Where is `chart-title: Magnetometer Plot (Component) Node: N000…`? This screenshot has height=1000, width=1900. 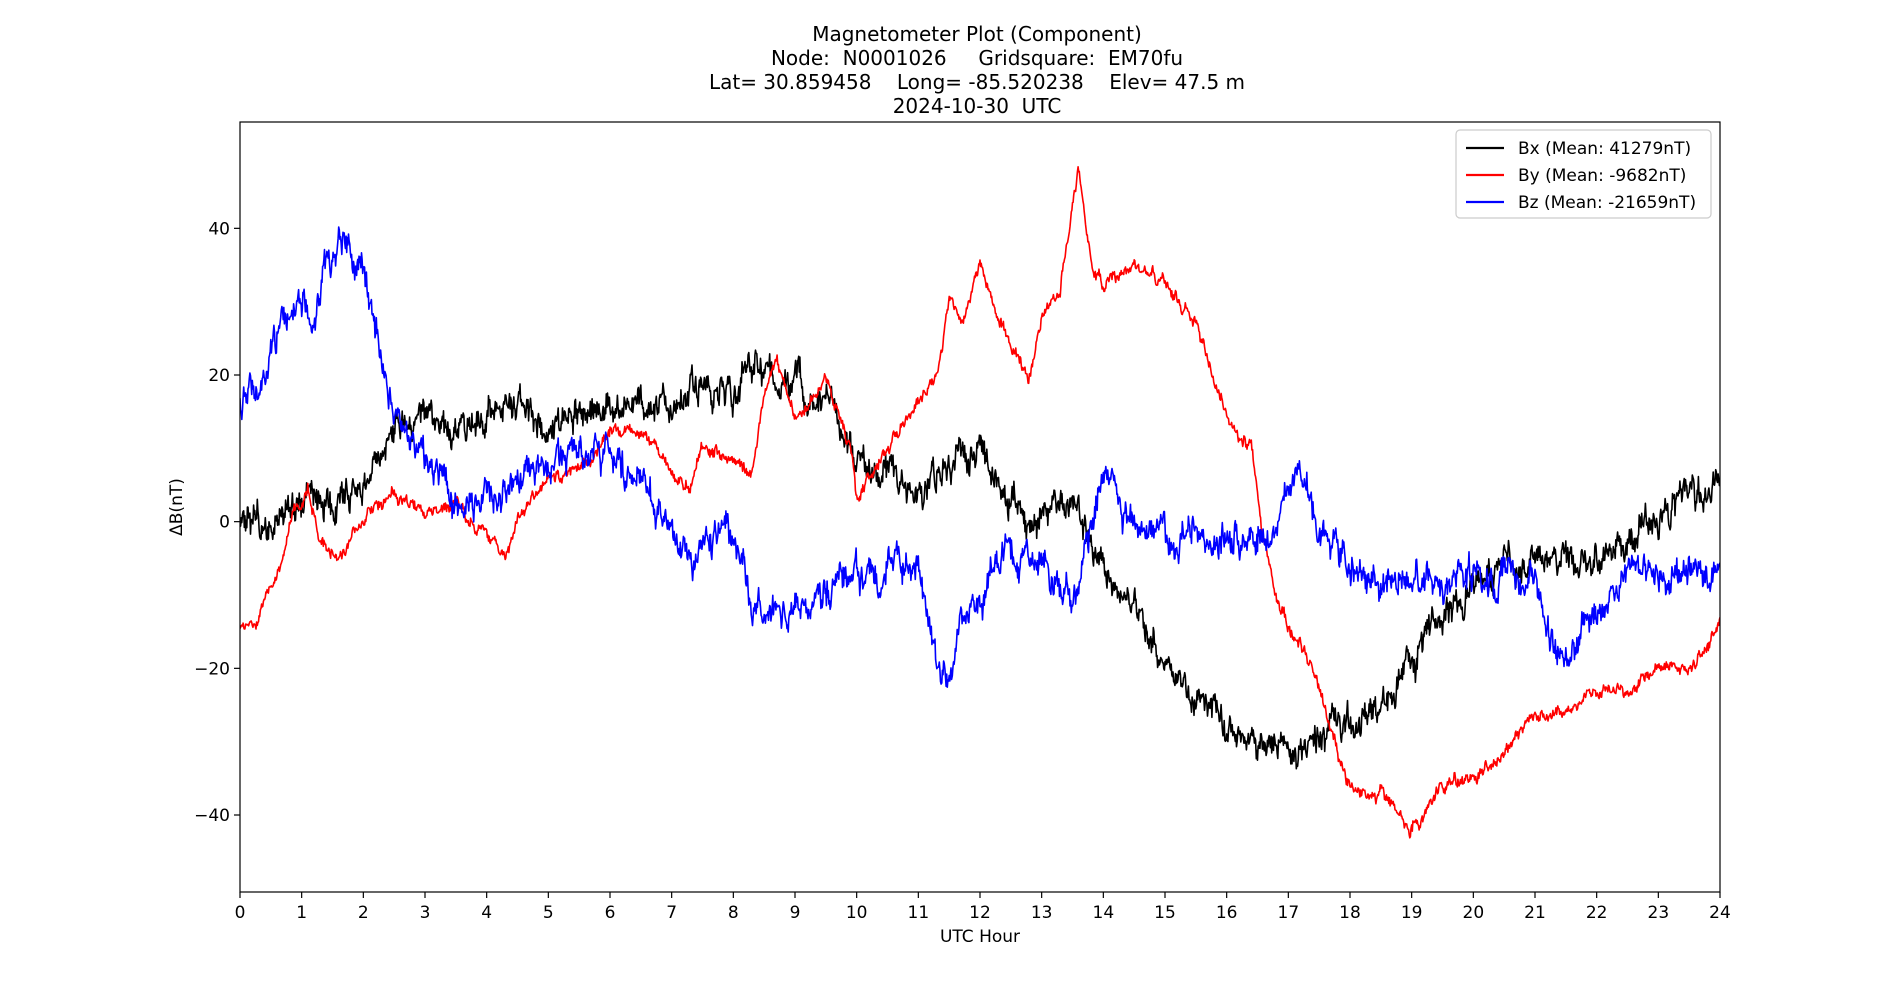 chart-title: Magnetometer Plot (Component) Node: N000… is located at coordinates (977, 70).